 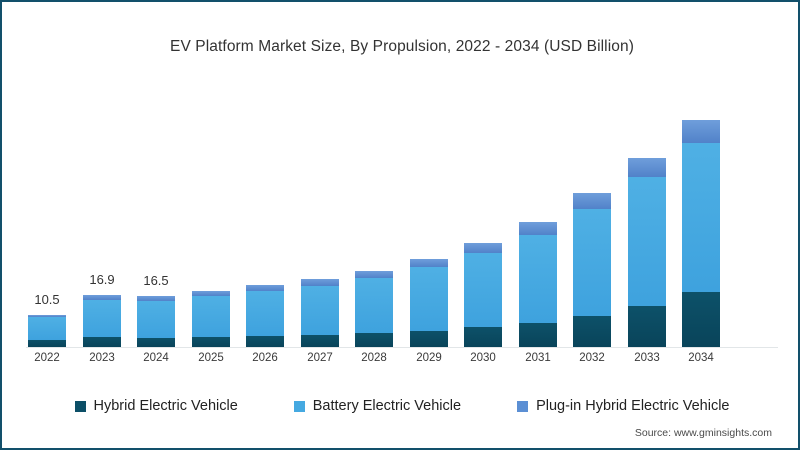 I want to click on legend-label: Hybrid Electric Vehicle, so click(x=165, y=406).